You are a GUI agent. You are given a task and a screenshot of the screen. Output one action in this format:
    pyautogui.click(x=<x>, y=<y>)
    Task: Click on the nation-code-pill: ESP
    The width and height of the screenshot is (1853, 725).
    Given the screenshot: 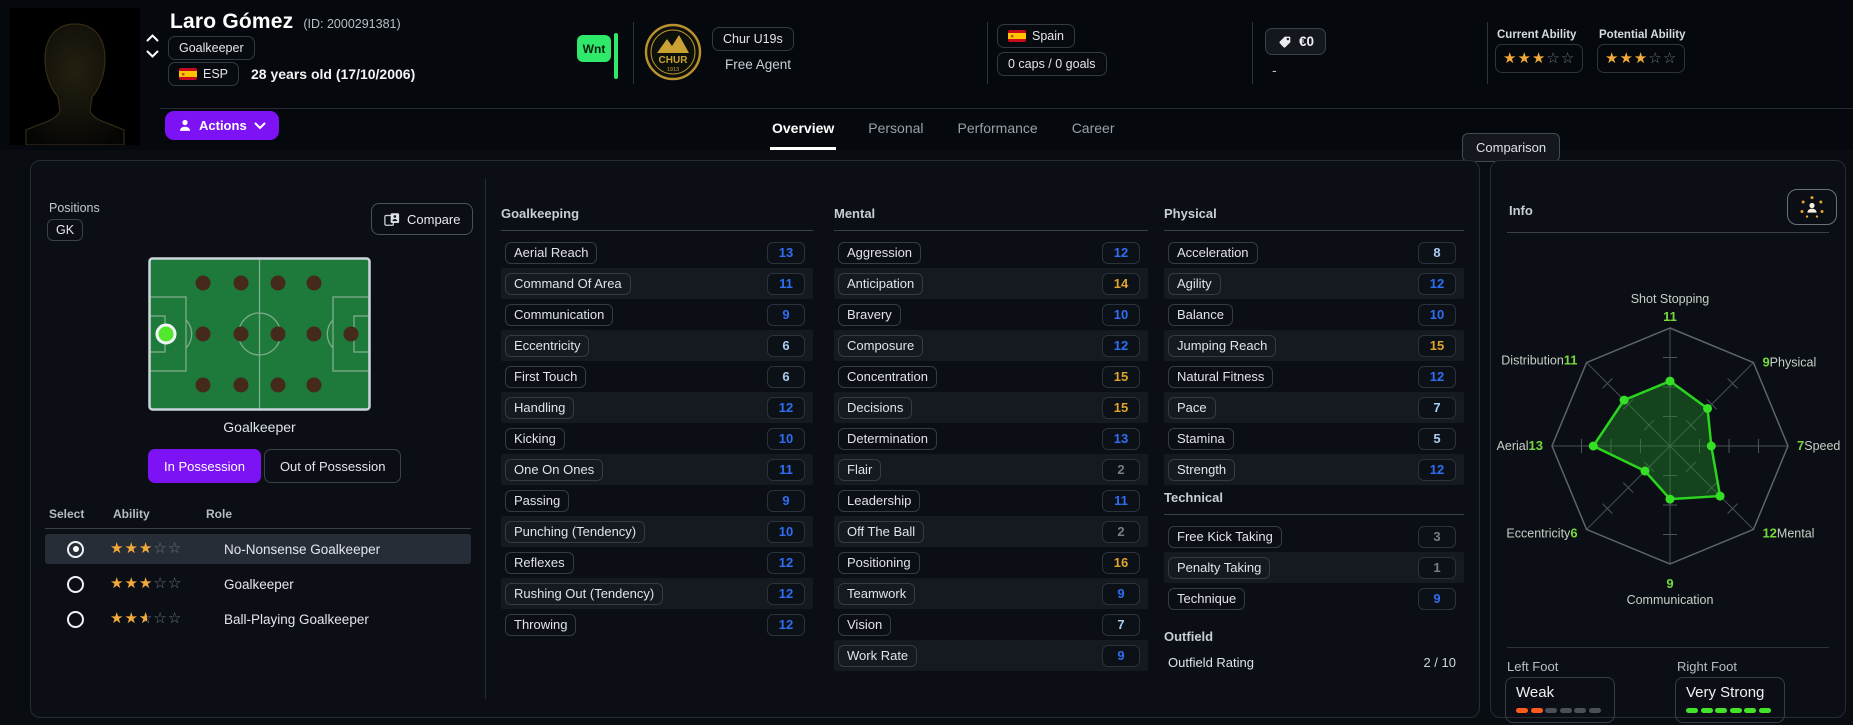 What is the action you would take?
    pyautogui.click(x=204, y=74)
    